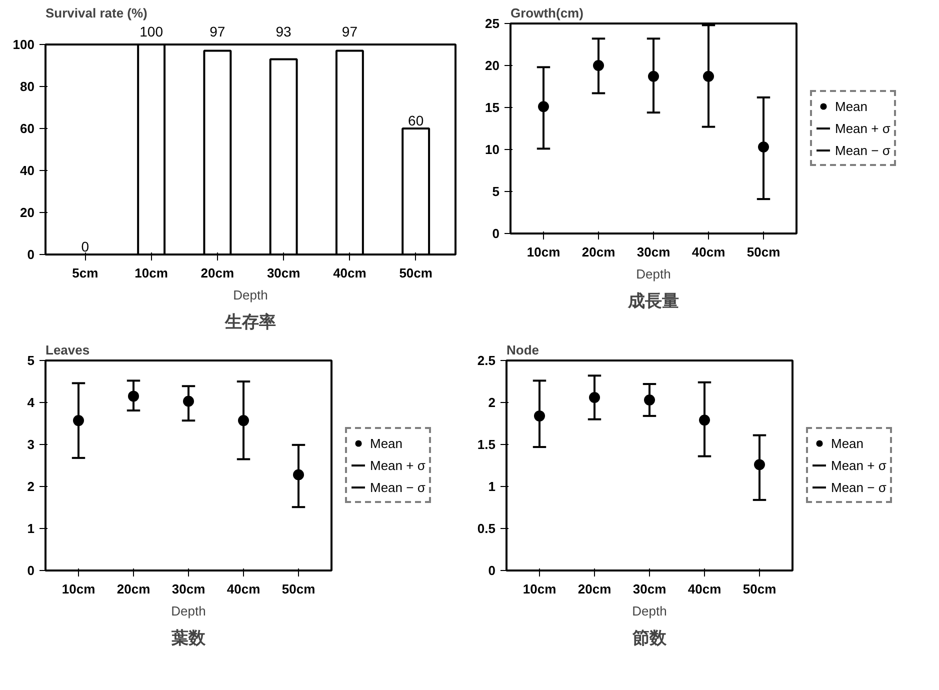 The height and width of the screenshot is (690, 939). Describe the element at coordinates (27, 86) in the screenshot. I see `y-tick-label: 80` at that location.